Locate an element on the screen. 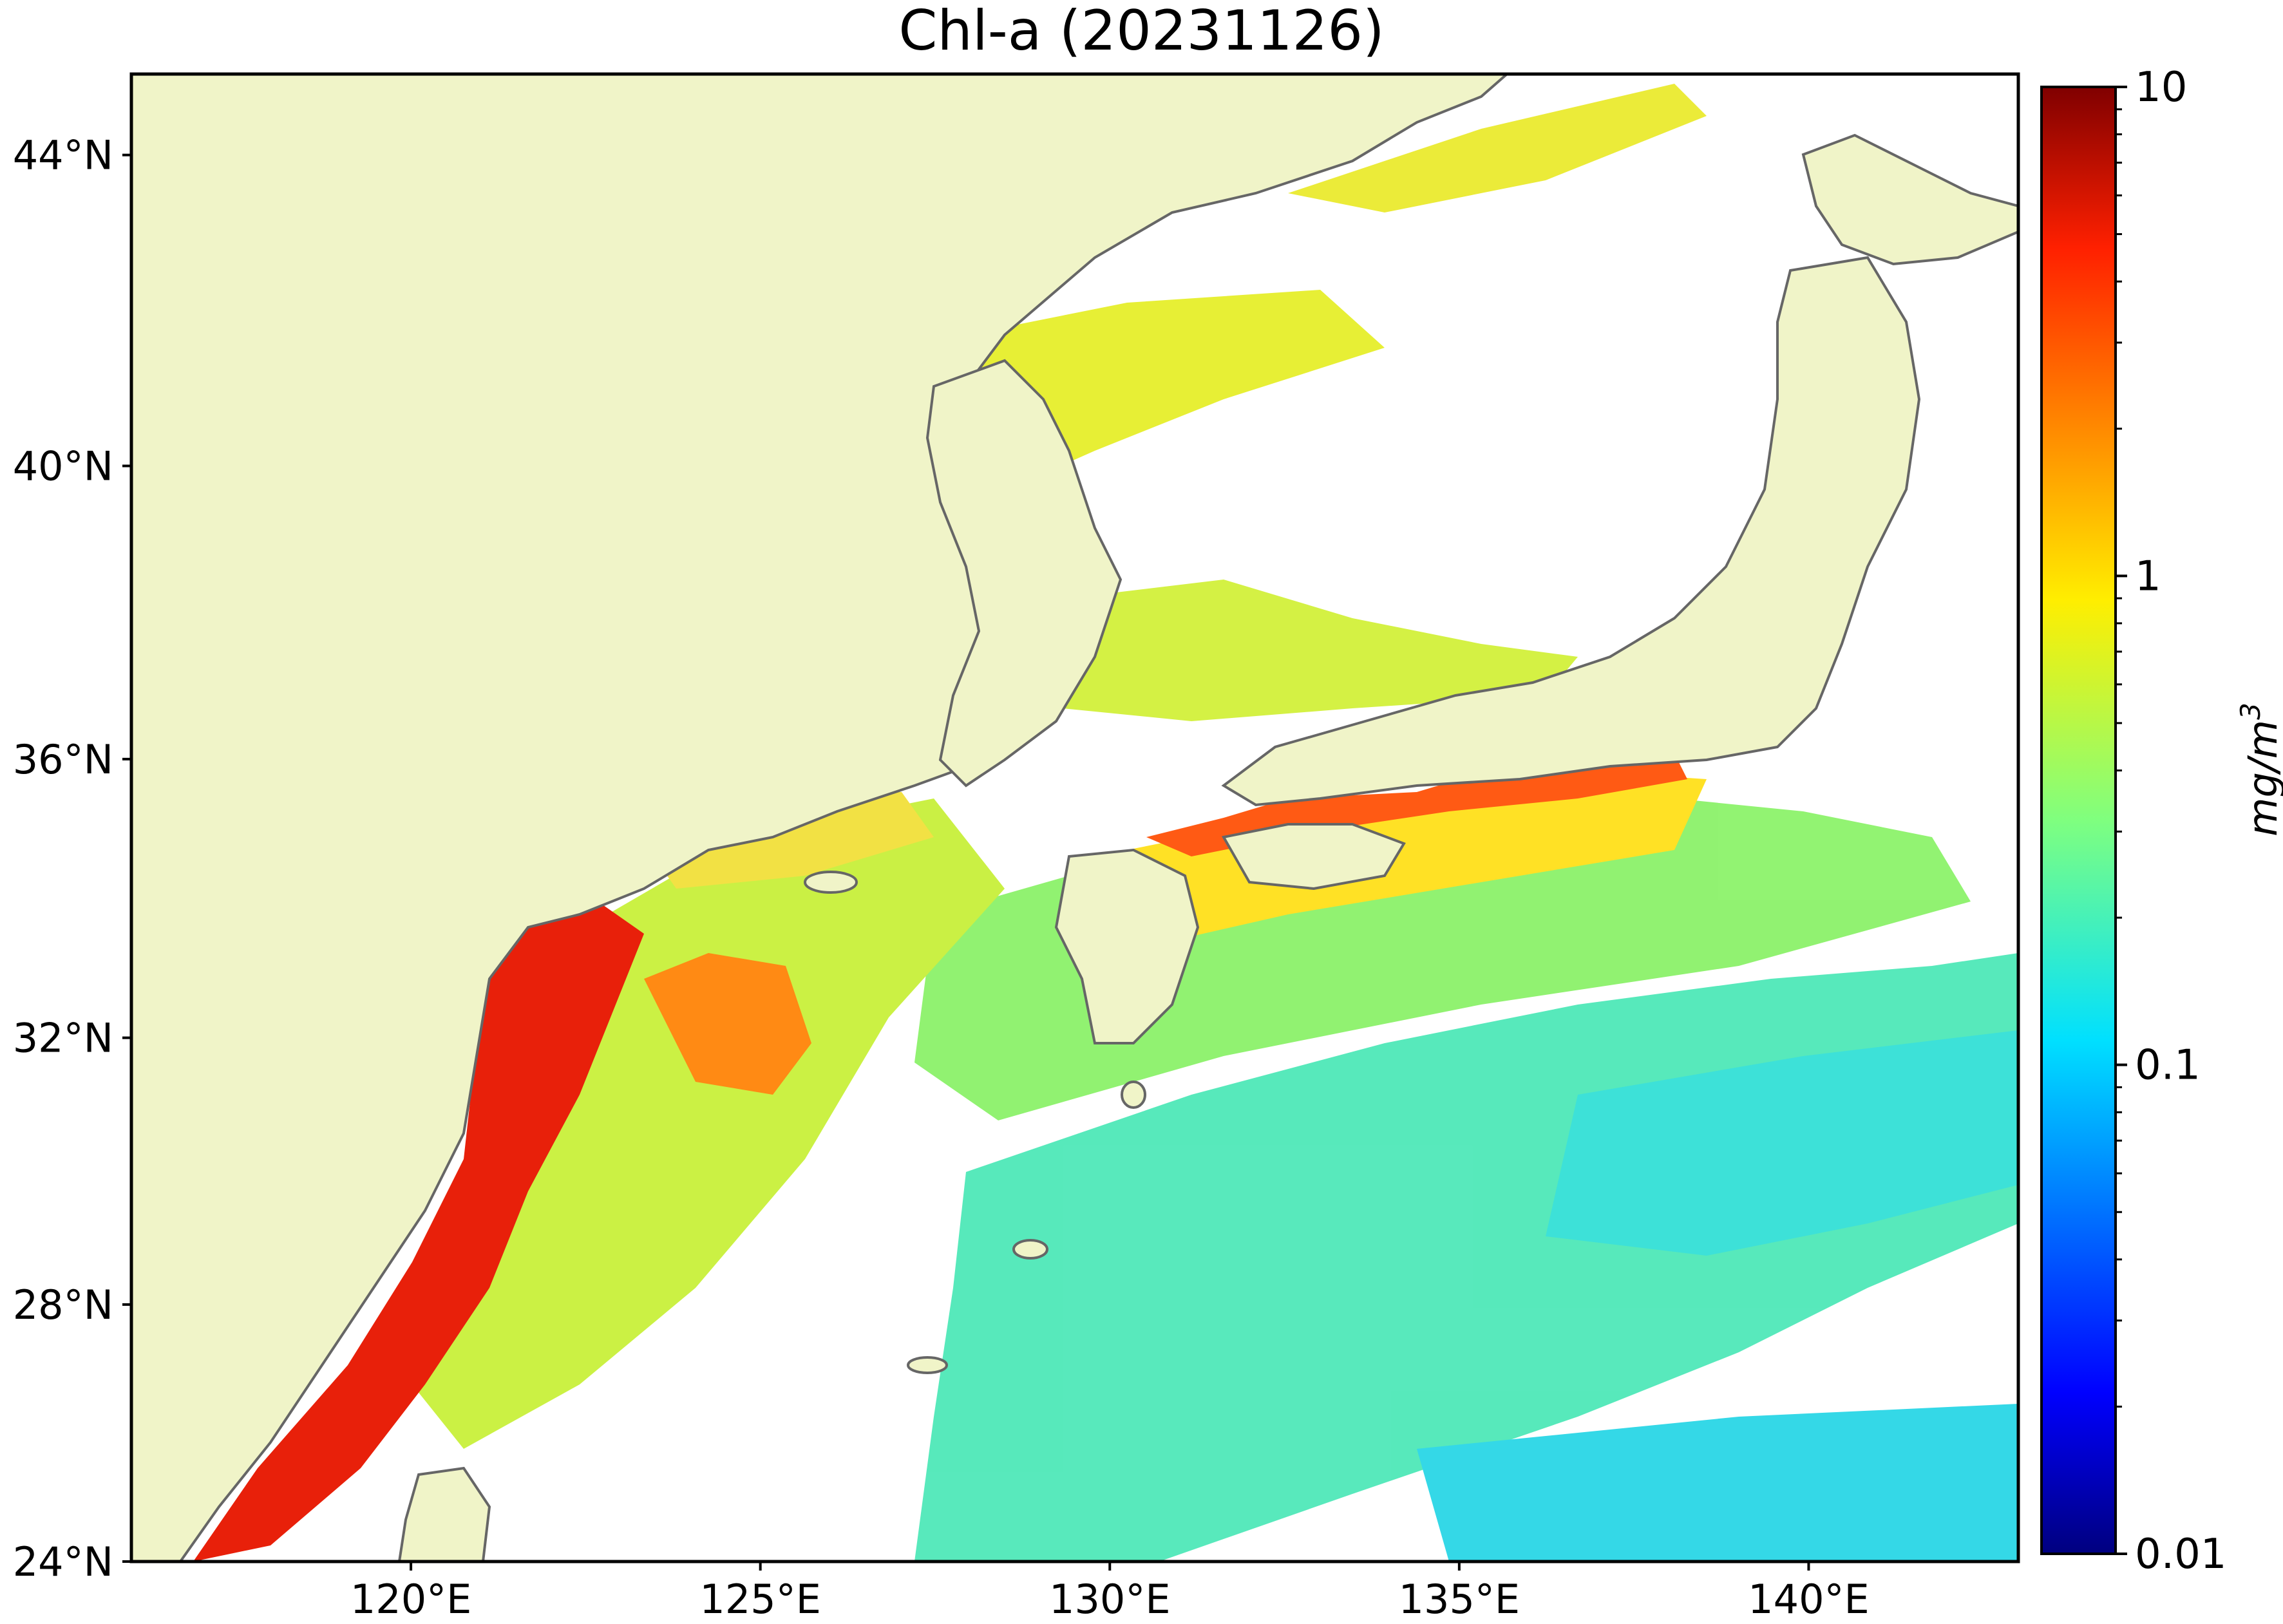 This screenshot has width=2283, height=1624. land-taiwan is located at coordinates (444, 1514).